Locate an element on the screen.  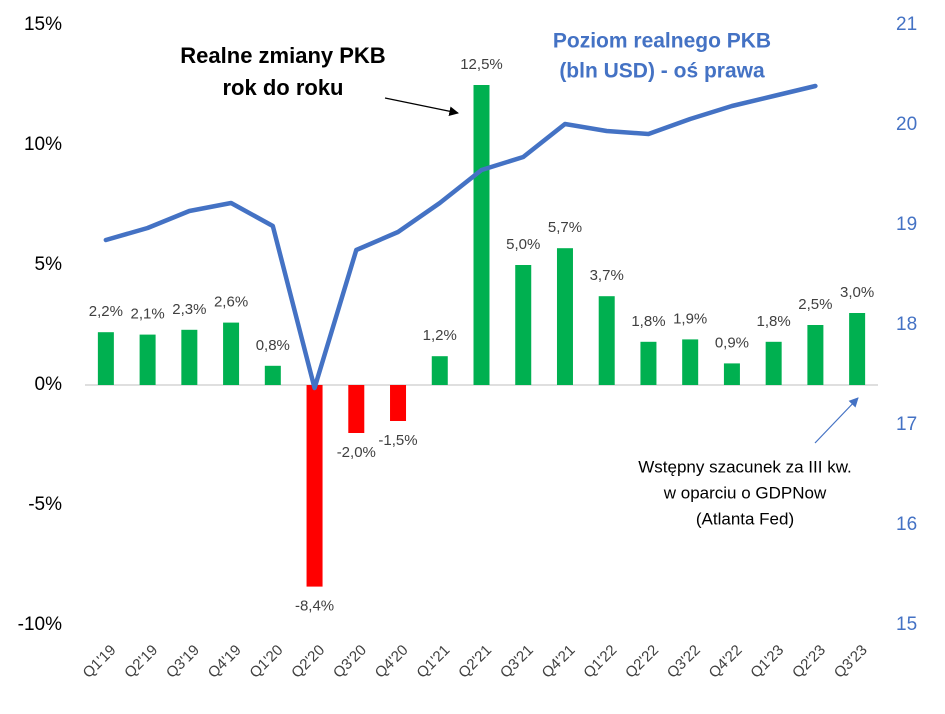
y-tick-label: -5% is located at coordinates (45, 504).